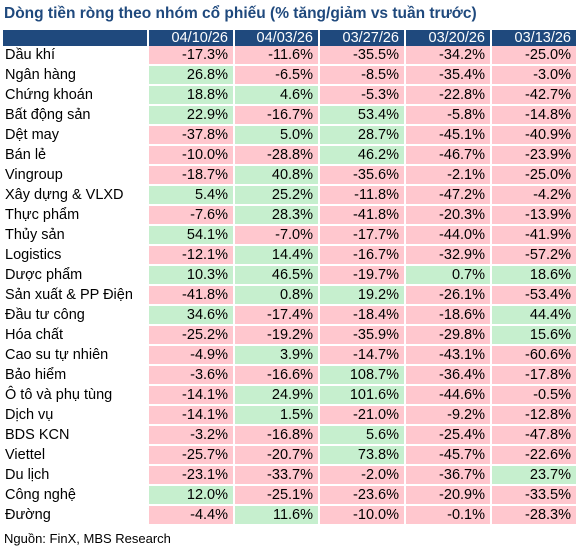  Describe the element at coordinates (290, 75) in the screenshot. I see `table-row: Ngân hàng 26.8% -6.5% -8.5% -35.4% -3.0%` at that location.